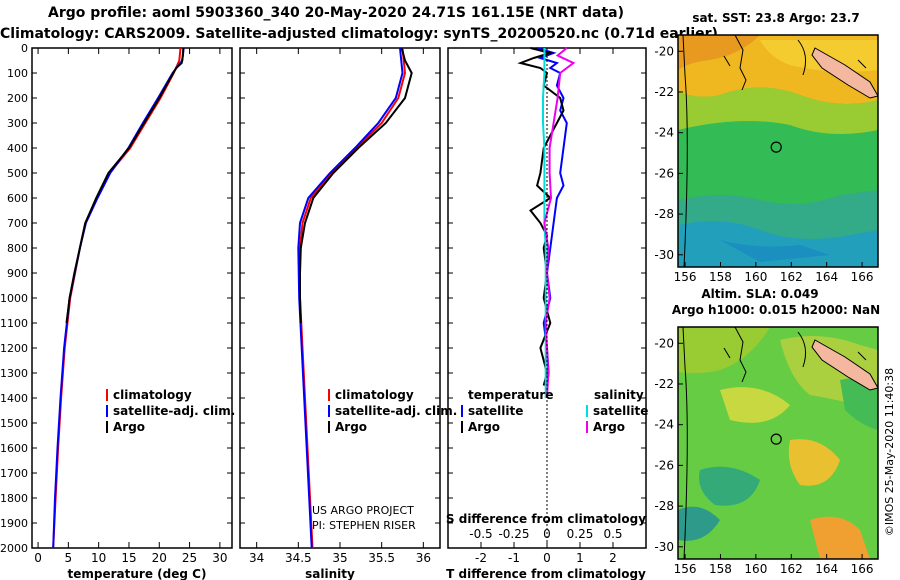 The image size is (900, 580). I want to click on legend-label-sal-argo: Argo, so click(609, 427).